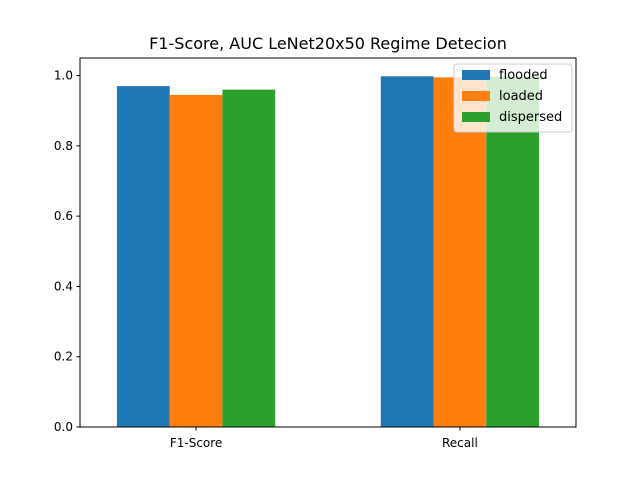 This screenshot has height=484, width=640. Describe the element at coordinates (476, 75) in the screenshot. I see `legend-swatch-flooded` at that location.